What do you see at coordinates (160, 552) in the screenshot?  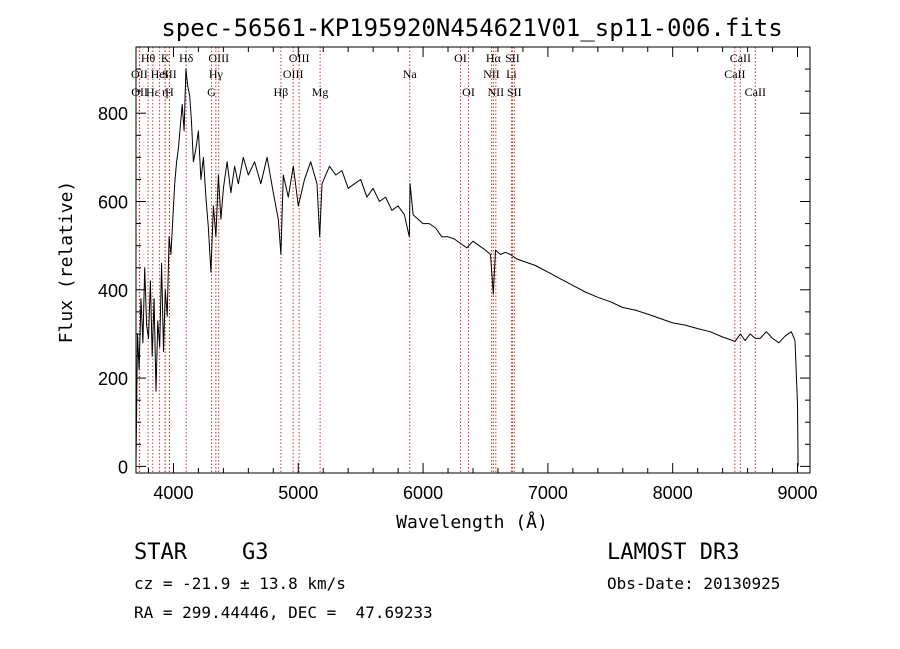 I see `object-type: STAR` at bounding box center [160, 552].